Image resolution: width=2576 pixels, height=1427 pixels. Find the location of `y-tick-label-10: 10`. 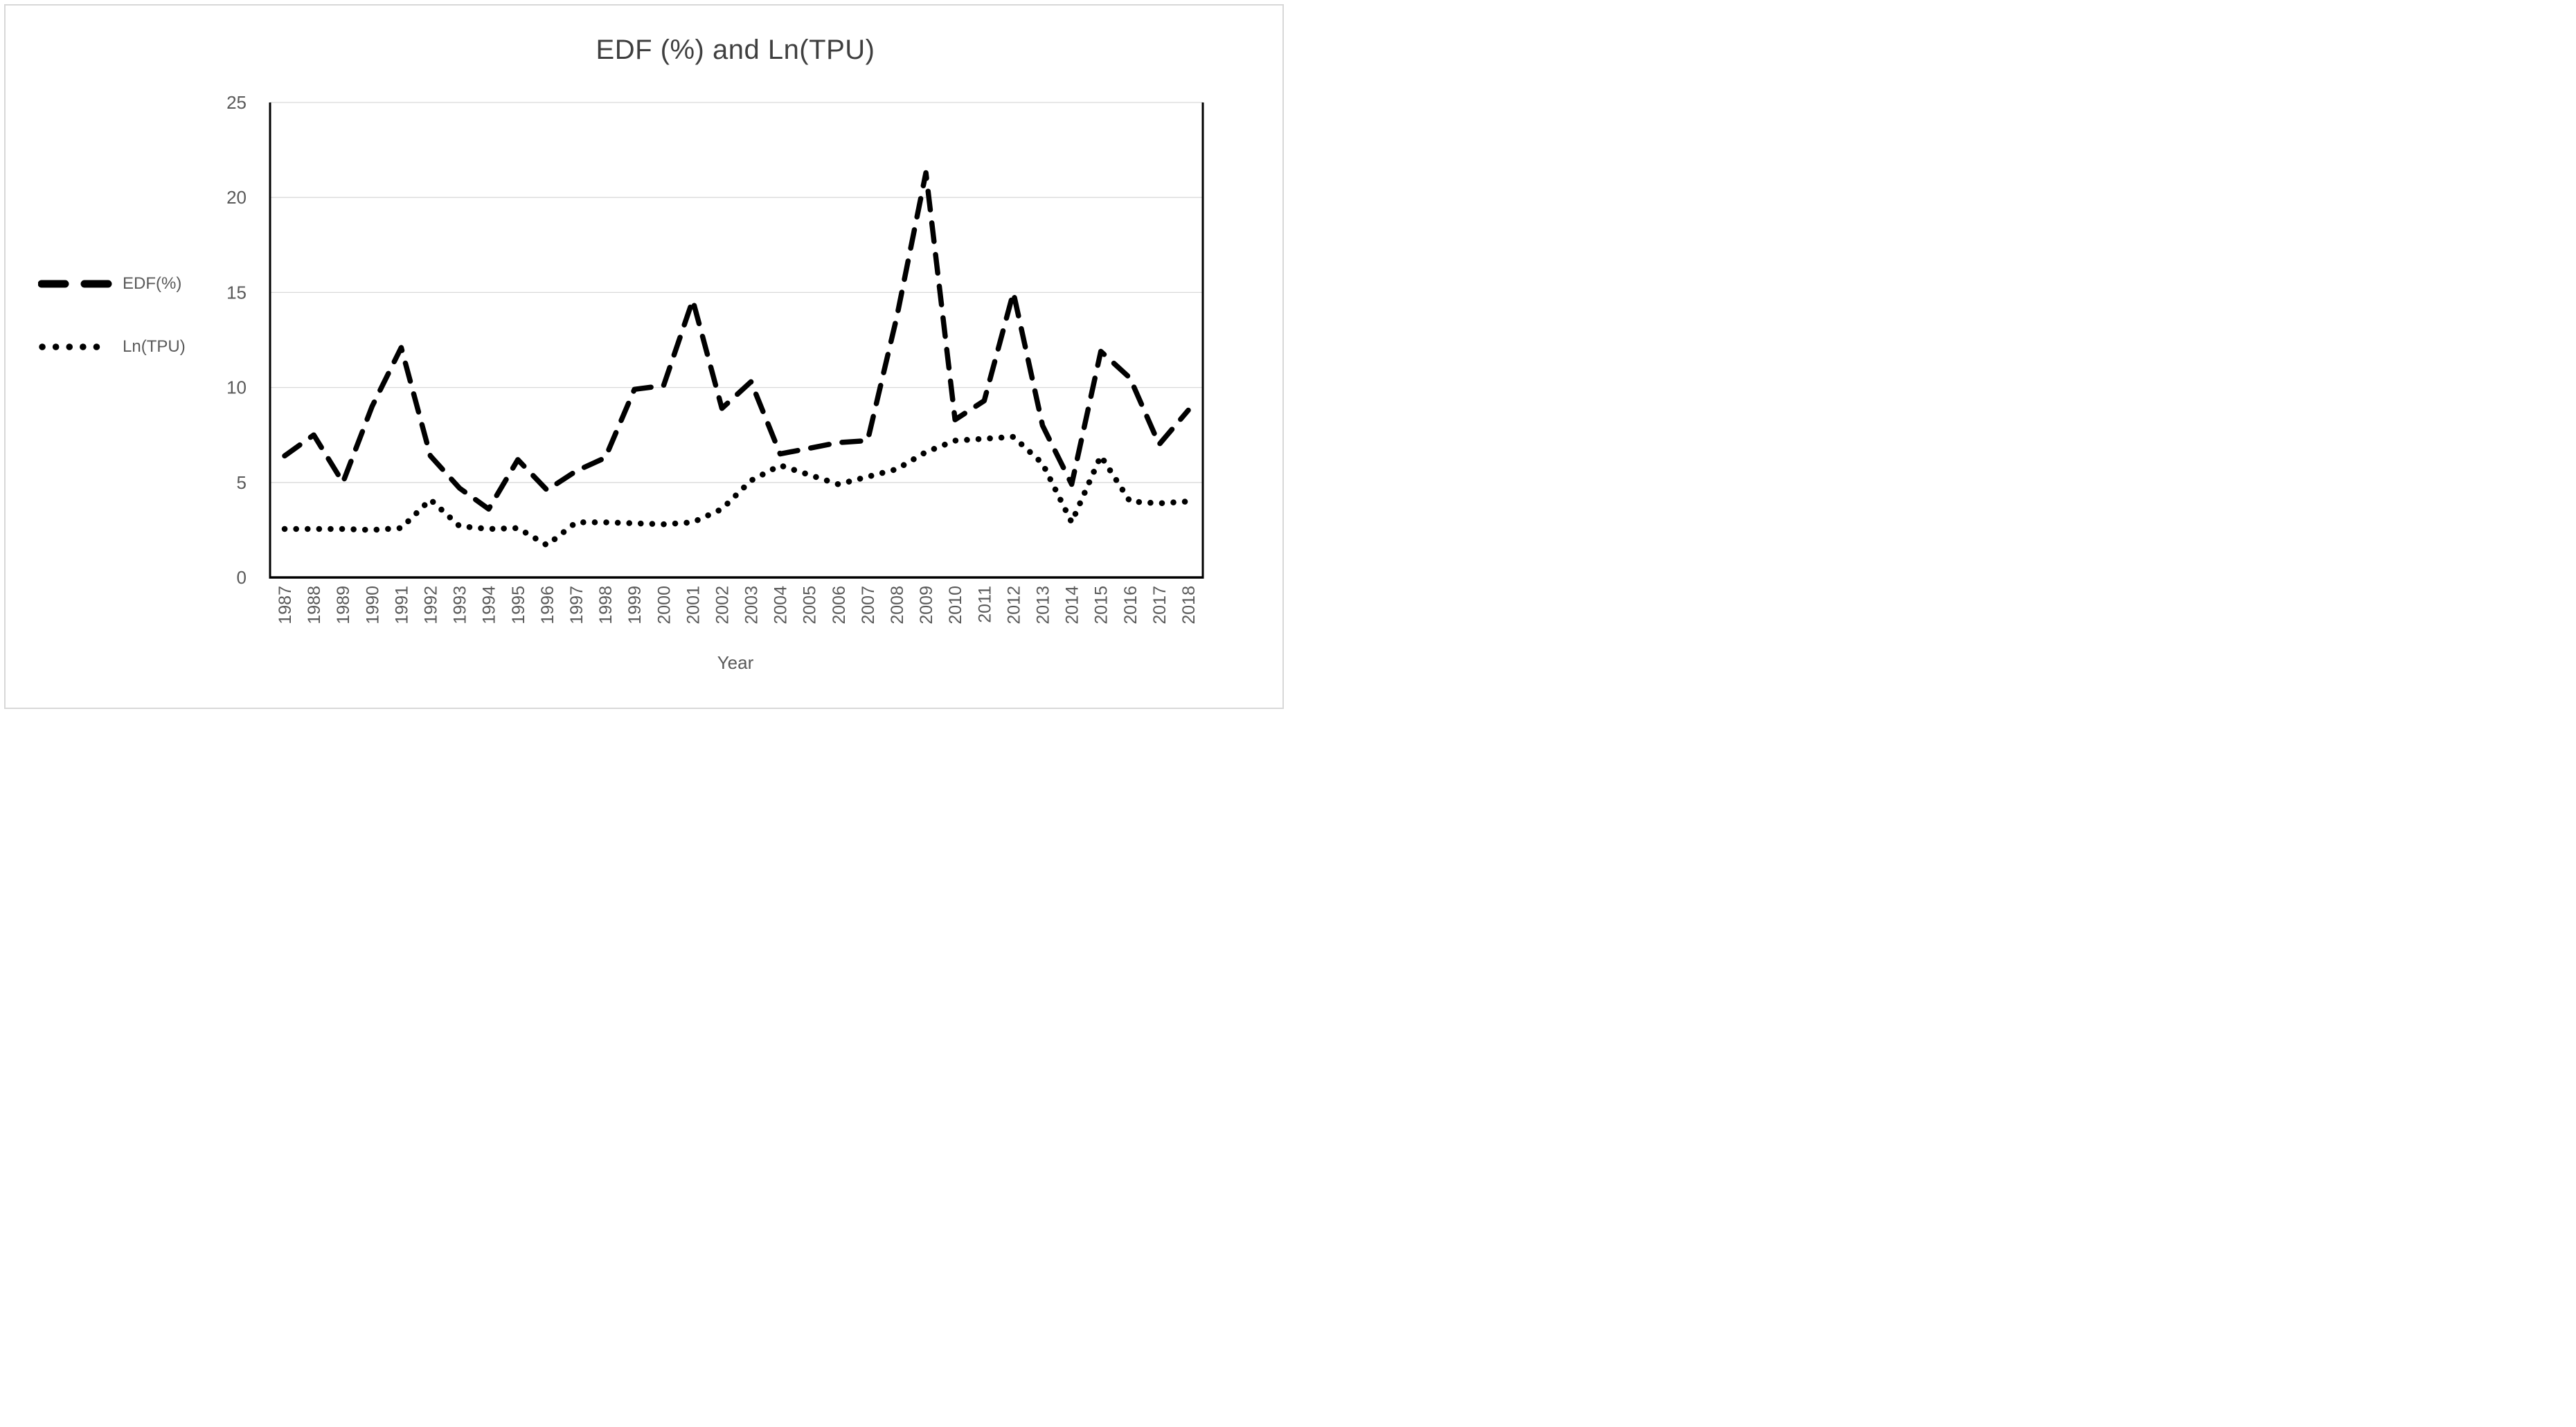

y-tick-label-10: 10 is located at coordinates (236, 387).